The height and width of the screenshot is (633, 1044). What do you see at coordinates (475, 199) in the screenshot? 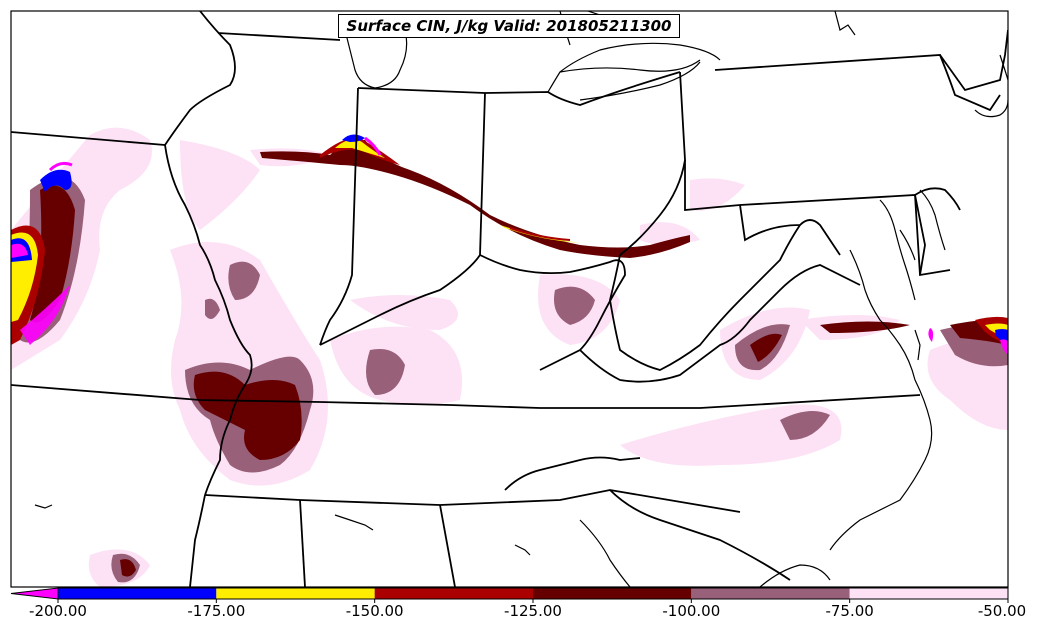
I see `cin-ridge-band` at bounding box center [475, 199].